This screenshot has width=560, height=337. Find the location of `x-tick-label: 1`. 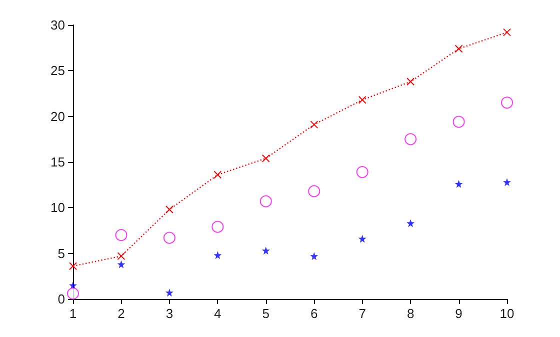

x-tick-label: 1 is located at coordinates (73, 313).